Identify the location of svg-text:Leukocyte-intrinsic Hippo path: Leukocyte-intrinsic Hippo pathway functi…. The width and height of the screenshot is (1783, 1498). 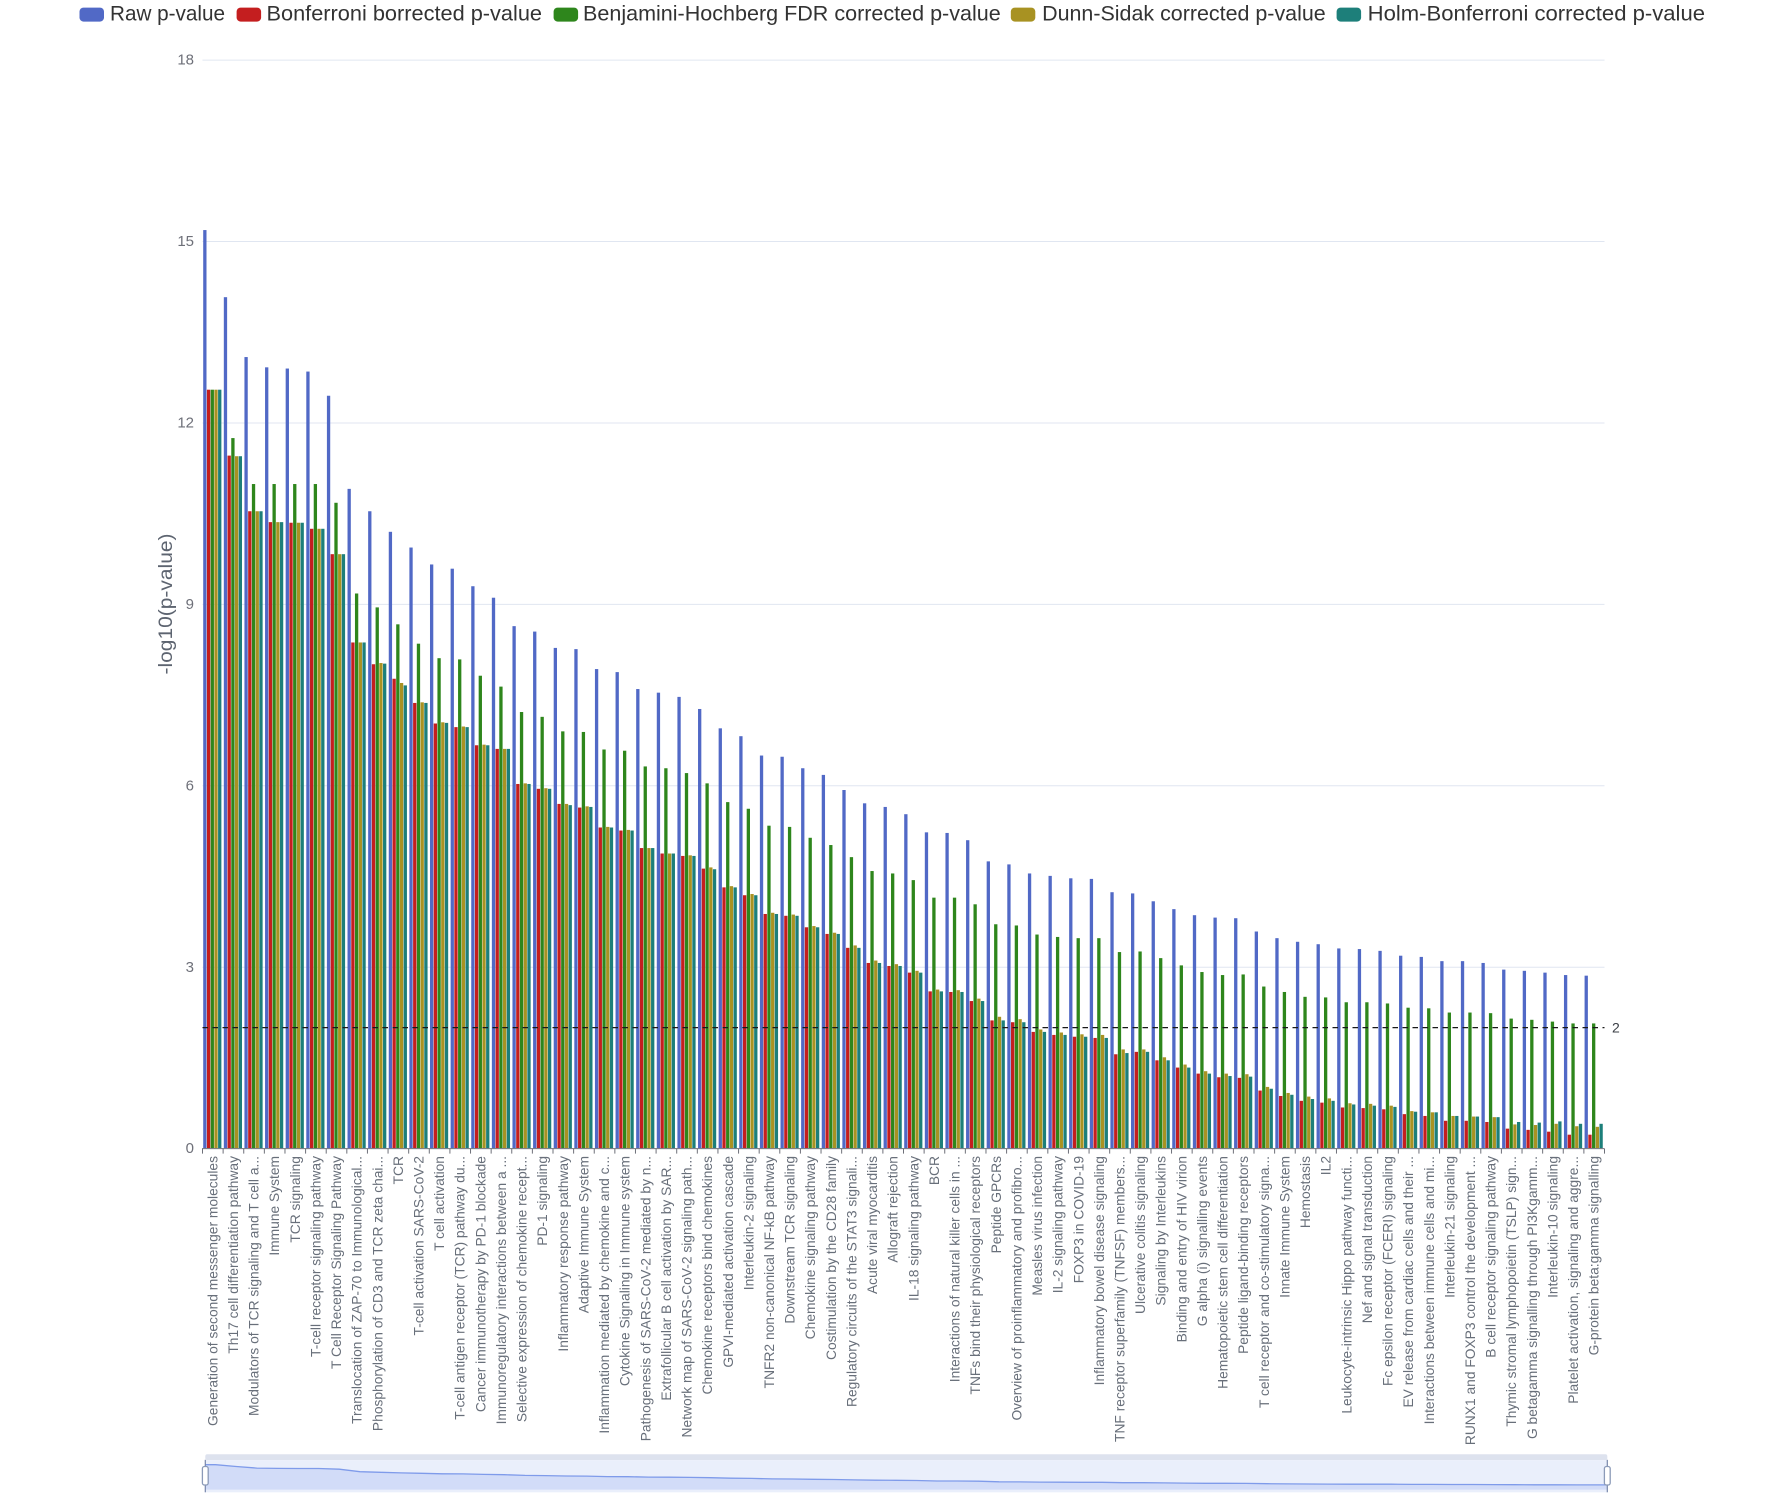
(1346, 1285).